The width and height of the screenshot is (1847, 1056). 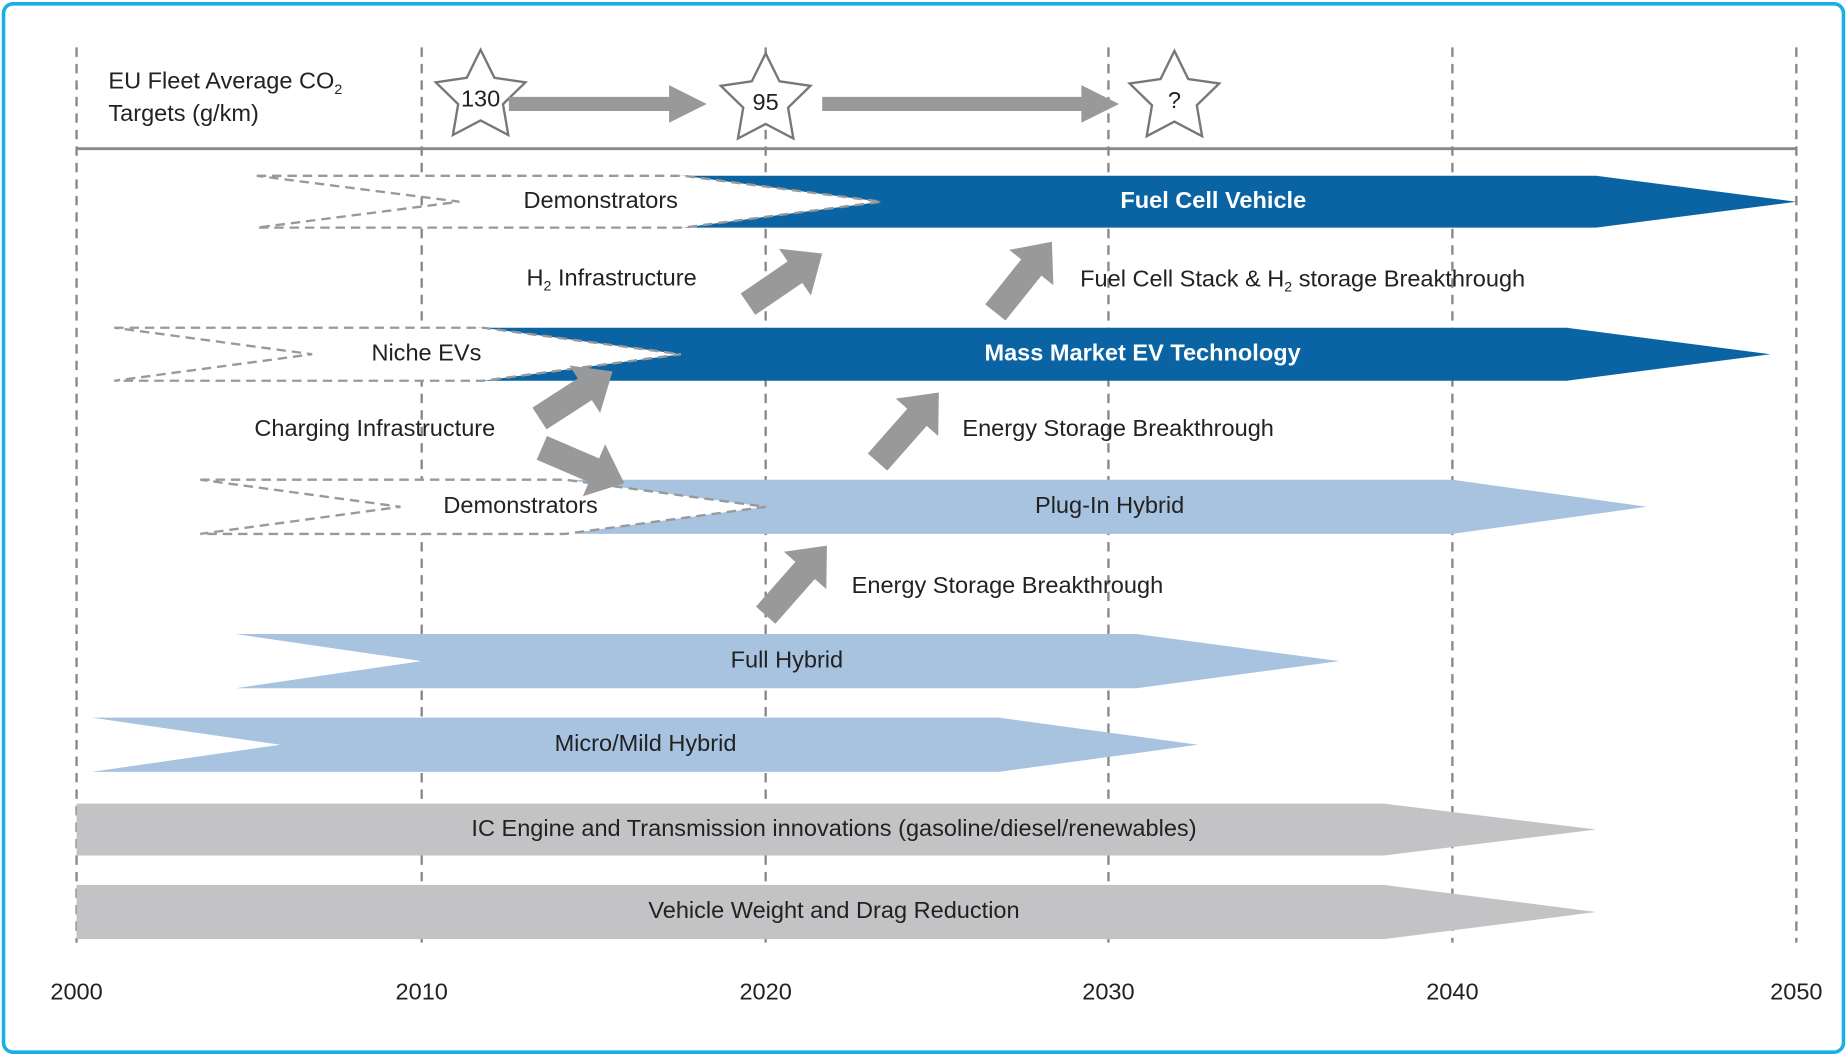 I want to click on year-label: 2020, so click(x=765, y=992).